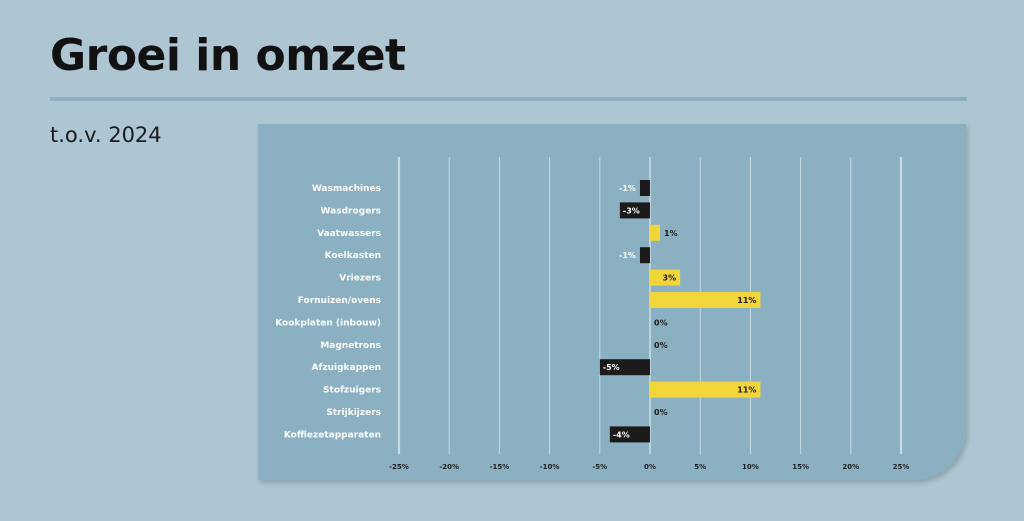  What do you see at coordinates (671, 233) in the screenshot?
I see `value-label: 1%` at bounding box center [671, 233].